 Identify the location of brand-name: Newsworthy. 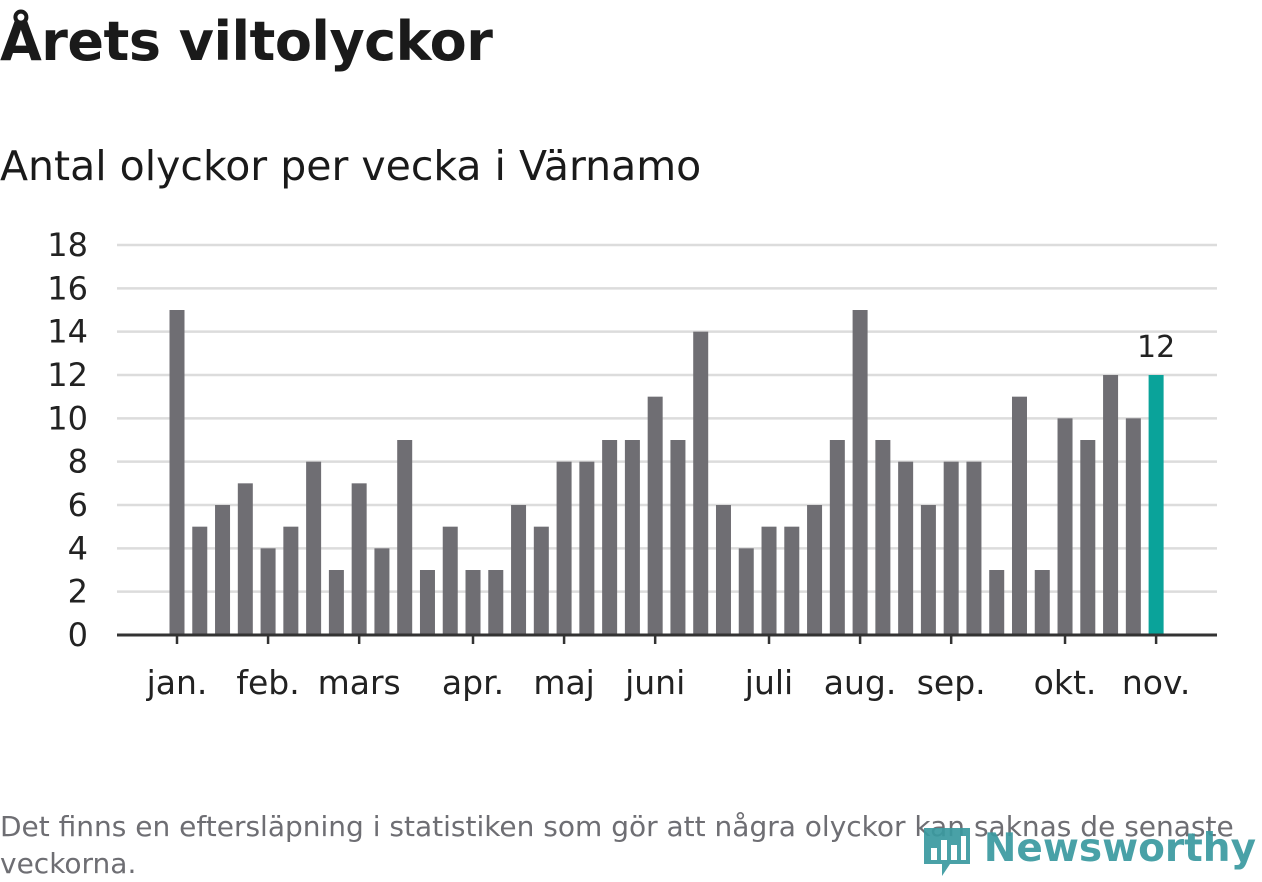
(1119, 848).